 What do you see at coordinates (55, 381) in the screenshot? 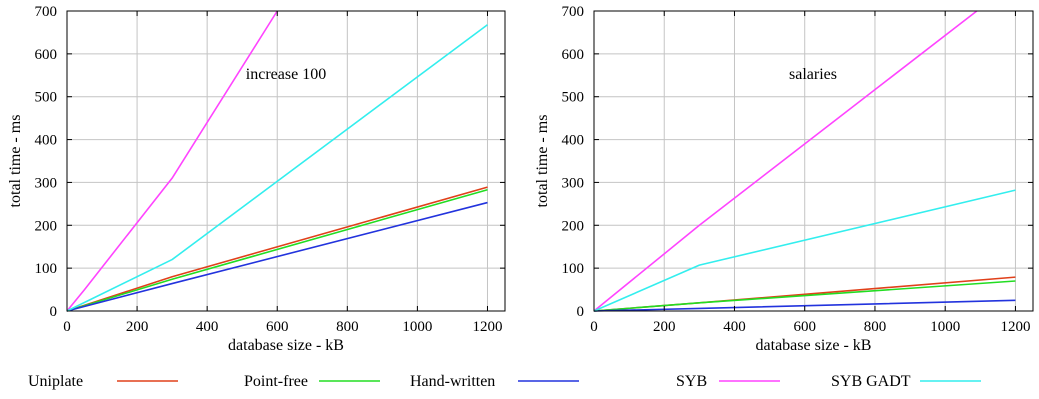
I see `legend-label: Uniplate` at bounding box center [55, 381].